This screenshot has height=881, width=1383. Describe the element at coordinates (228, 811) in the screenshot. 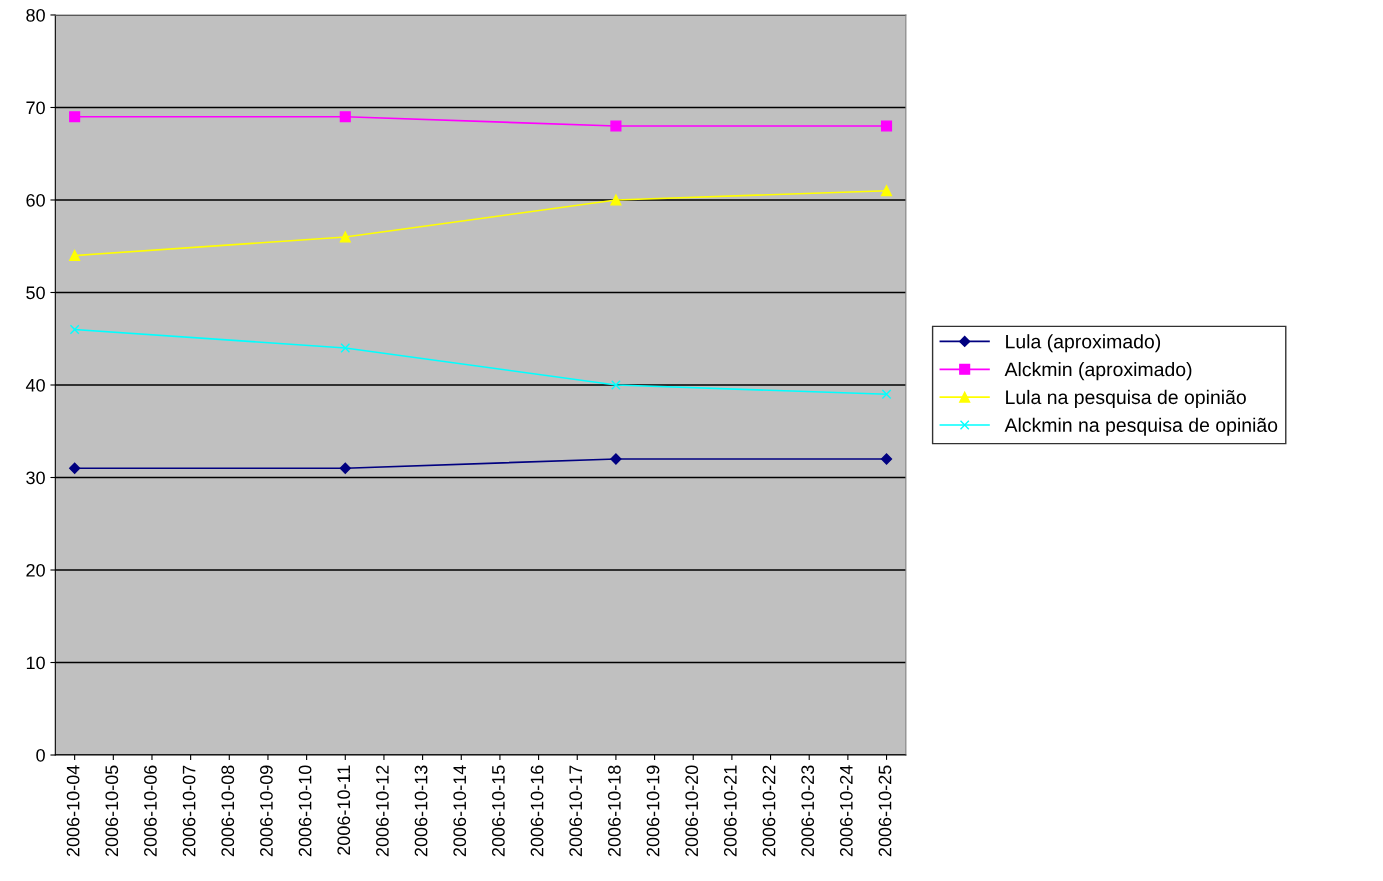

I see `x-tick-label: 2006-10-08` at that location.